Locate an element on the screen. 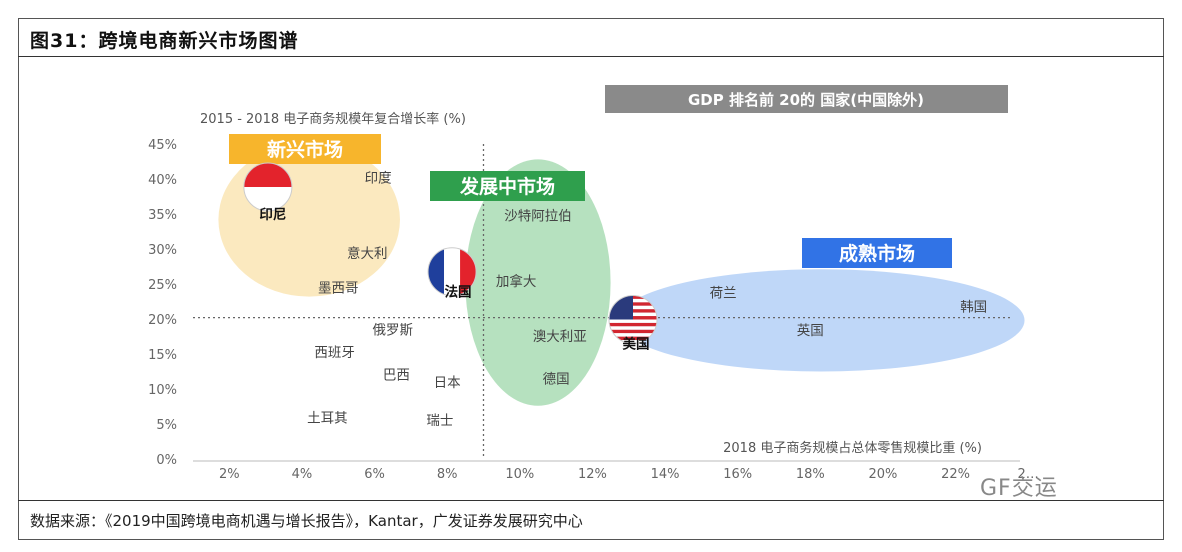 This screenshot has width=1182, height=552. y-axis-label: 2015 - 2018 电子商务规模年复合增长率 (%) is located at coordinates (333, 119).